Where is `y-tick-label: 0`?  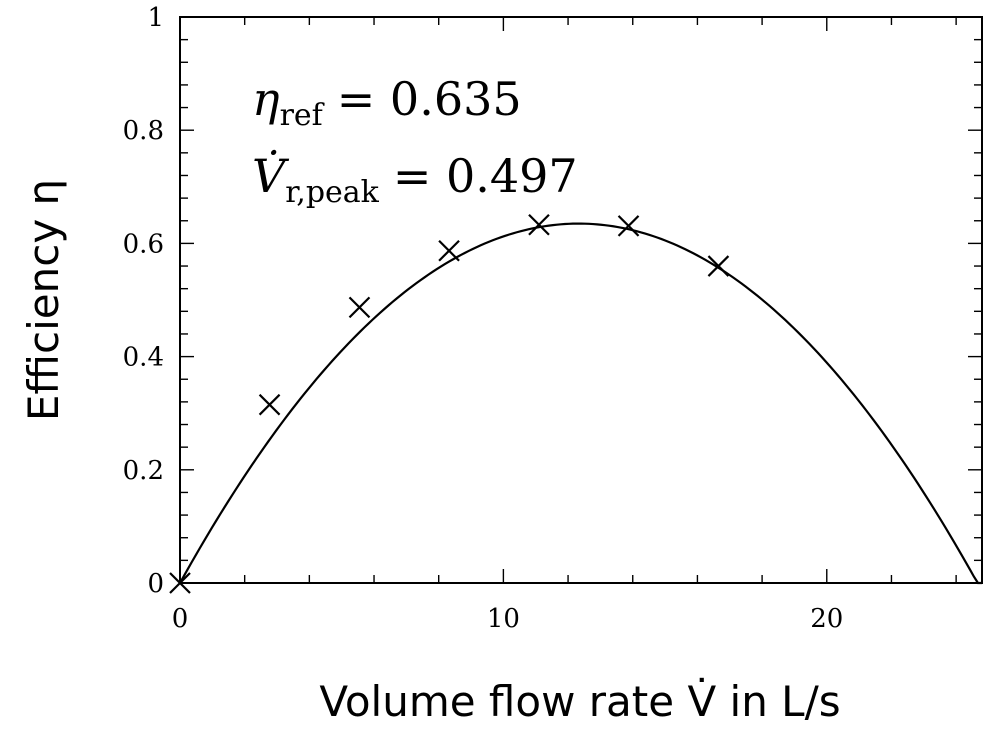
y-tick-label: 0 is located at coordinates (155, 584).